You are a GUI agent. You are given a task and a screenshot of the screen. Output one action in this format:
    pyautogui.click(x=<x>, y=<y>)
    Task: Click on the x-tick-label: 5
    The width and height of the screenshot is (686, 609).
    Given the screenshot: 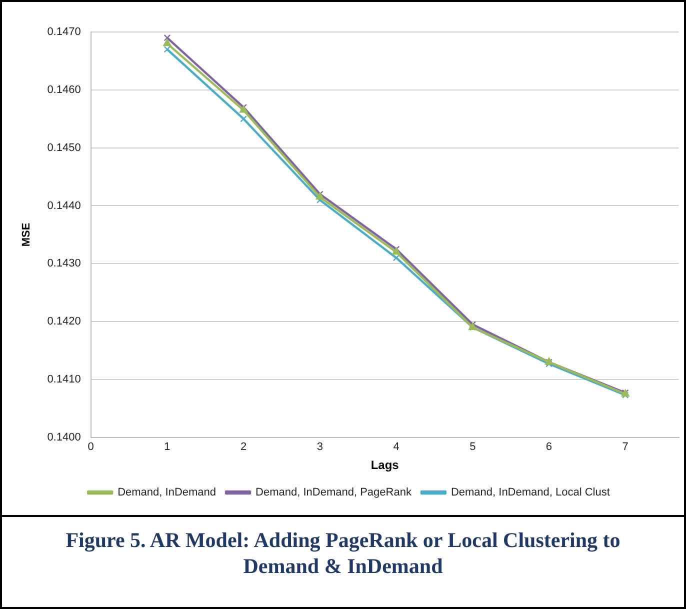 What is the action you would take?
    pyautogui.click(x=473, y=447)
    